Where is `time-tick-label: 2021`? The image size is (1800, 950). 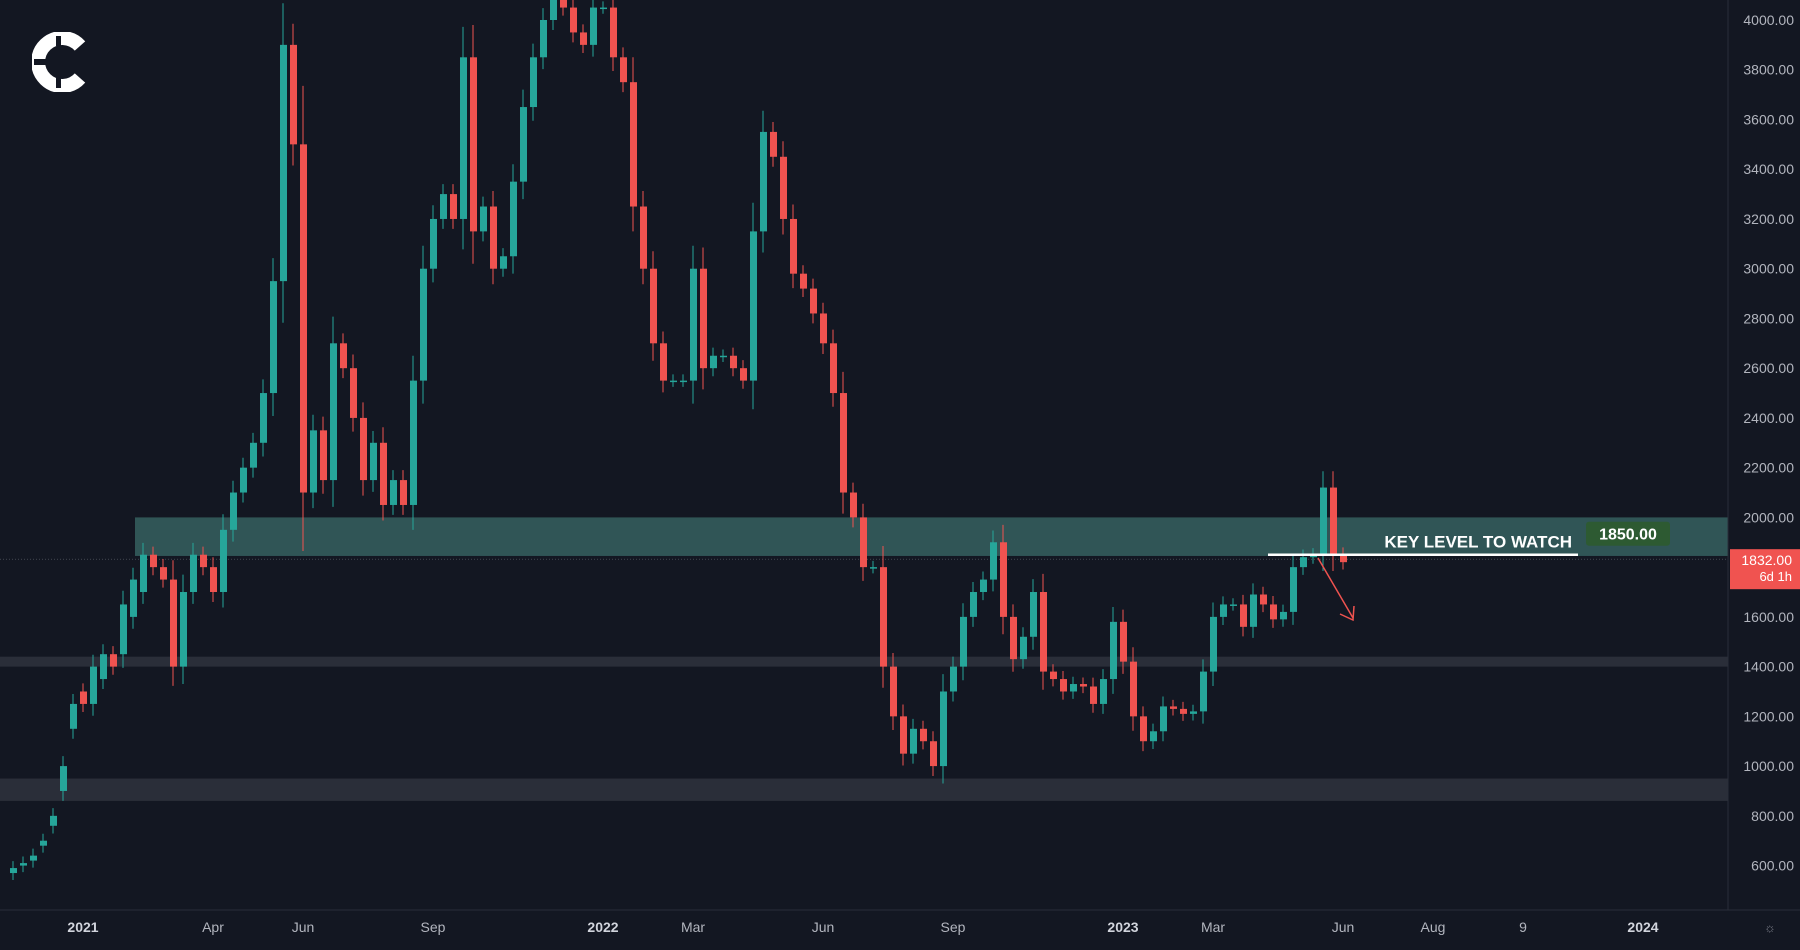
time-tick-label: 2021 is located at coordinates (82, 927).